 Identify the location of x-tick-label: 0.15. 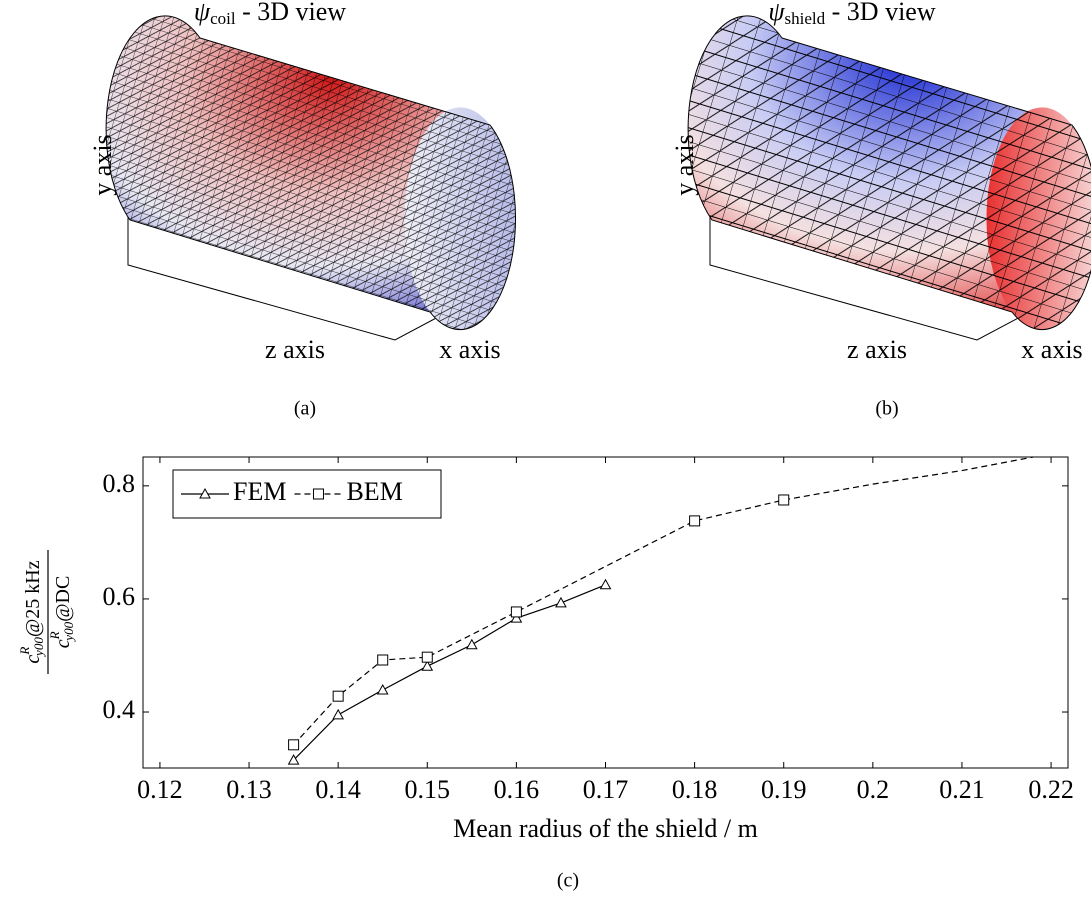
(428, 789).